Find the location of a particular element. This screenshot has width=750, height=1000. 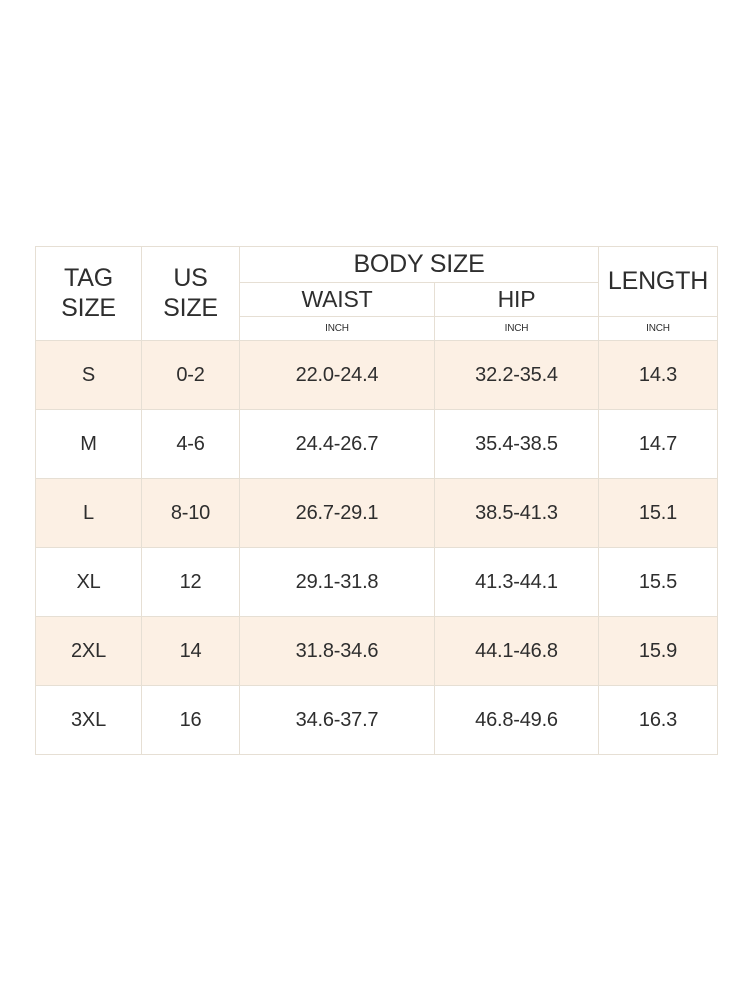

header-hip: HIP is located at coordinates (516, 299).